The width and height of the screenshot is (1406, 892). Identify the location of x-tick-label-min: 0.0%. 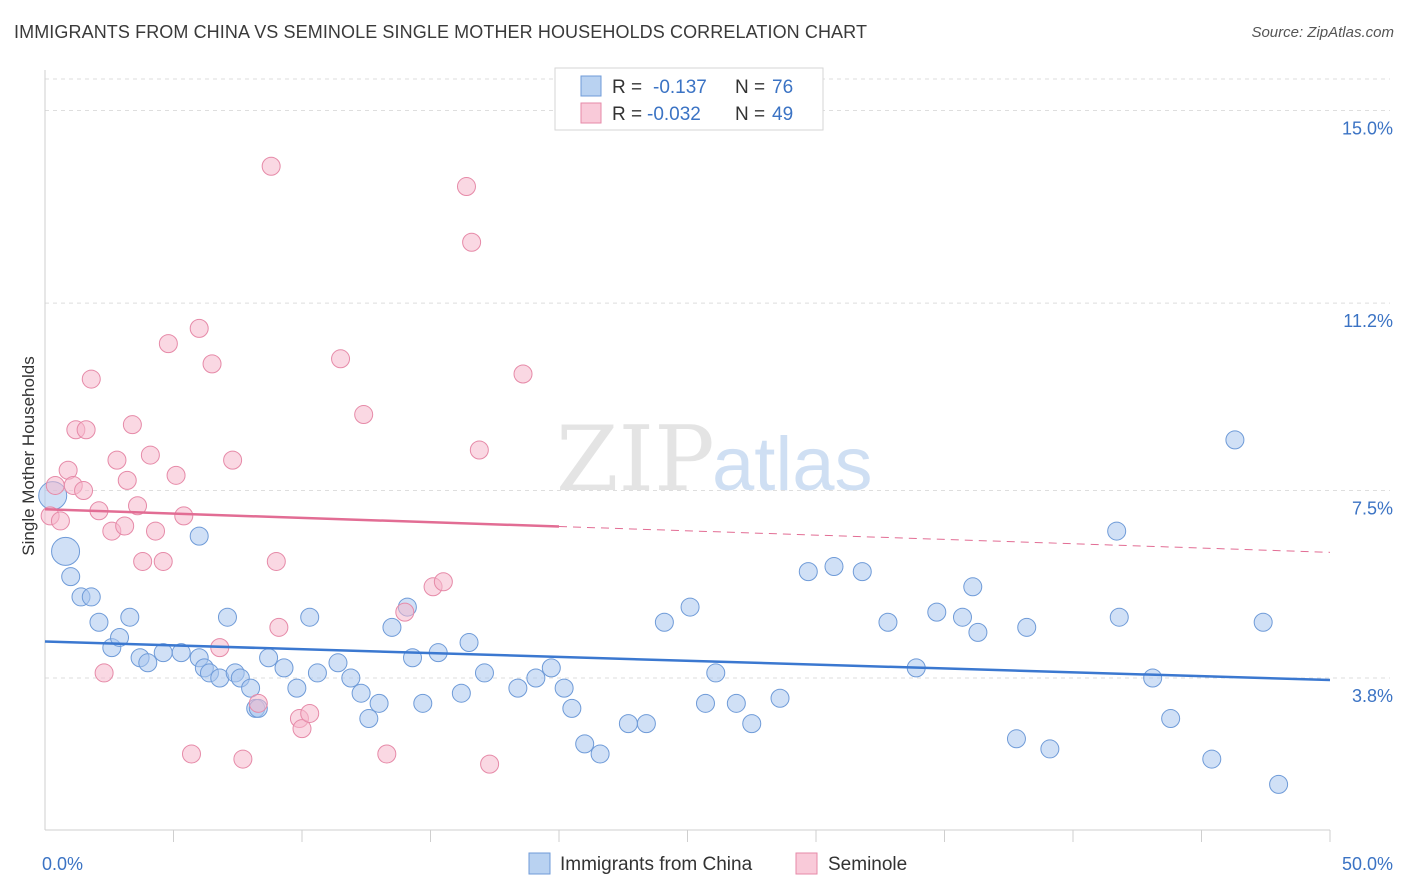
(62, 864).